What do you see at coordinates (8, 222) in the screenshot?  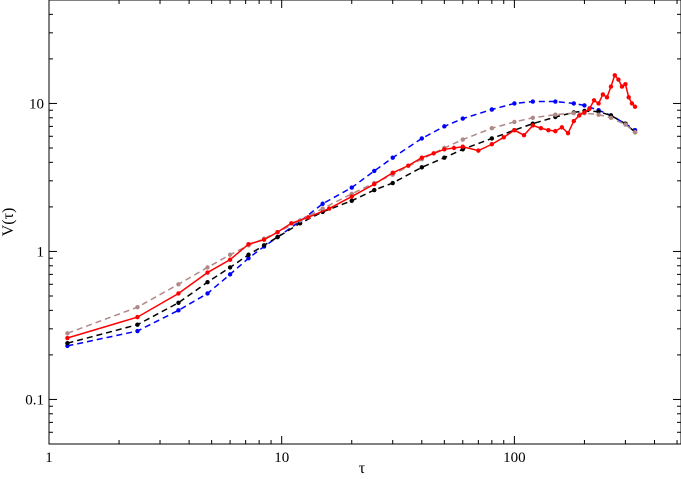 I see `y-axis-label: V(τ)` at bounding box center [8, 222].